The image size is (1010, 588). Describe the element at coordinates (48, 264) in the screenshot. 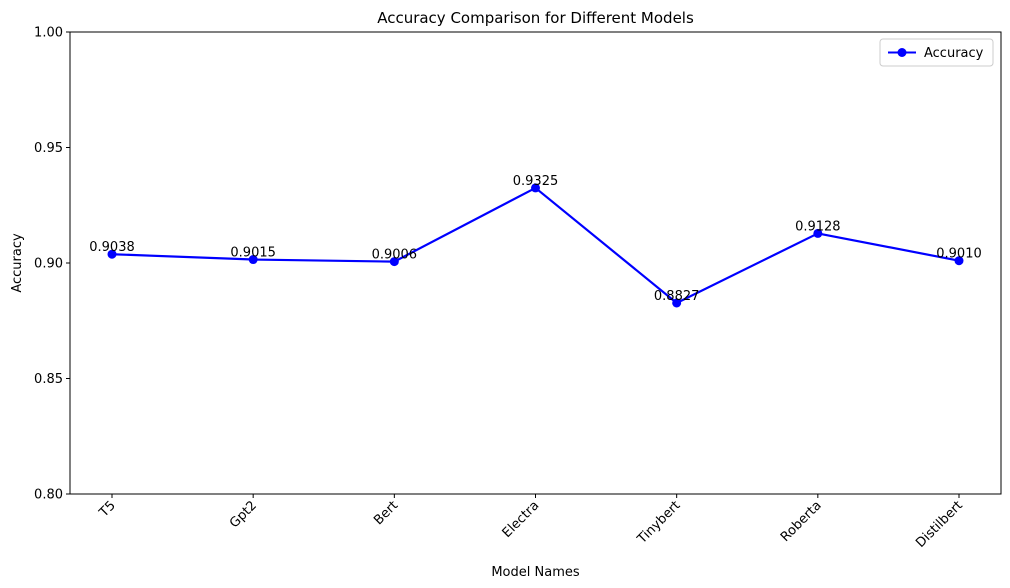

I see `y-tick-label: 0.90` at that location.